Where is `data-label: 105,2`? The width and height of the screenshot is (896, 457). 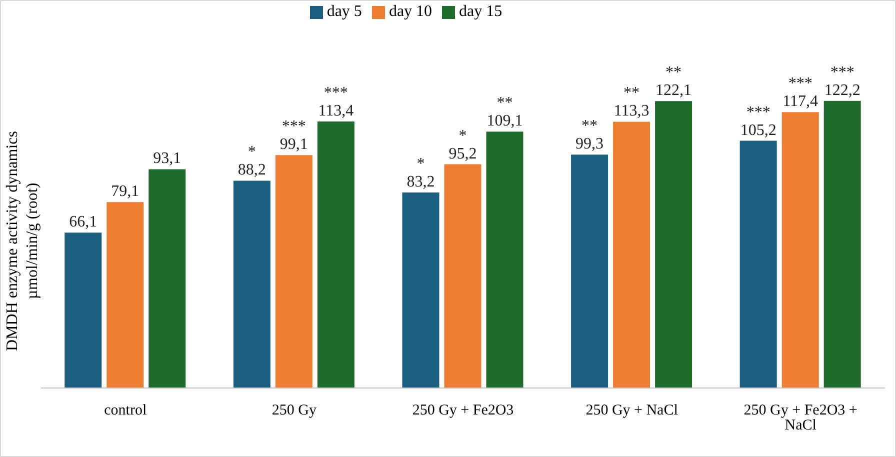 data-label: 105,2 is located at coordinates (758, 130).